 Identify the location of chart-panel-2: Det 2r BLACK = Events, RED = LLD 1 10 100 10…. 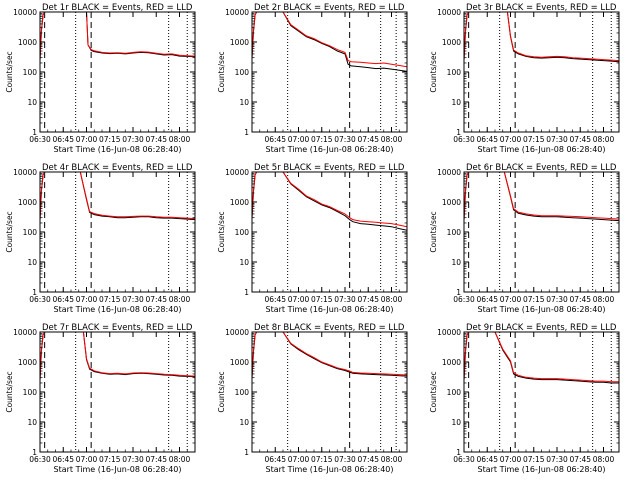
(312, 78).